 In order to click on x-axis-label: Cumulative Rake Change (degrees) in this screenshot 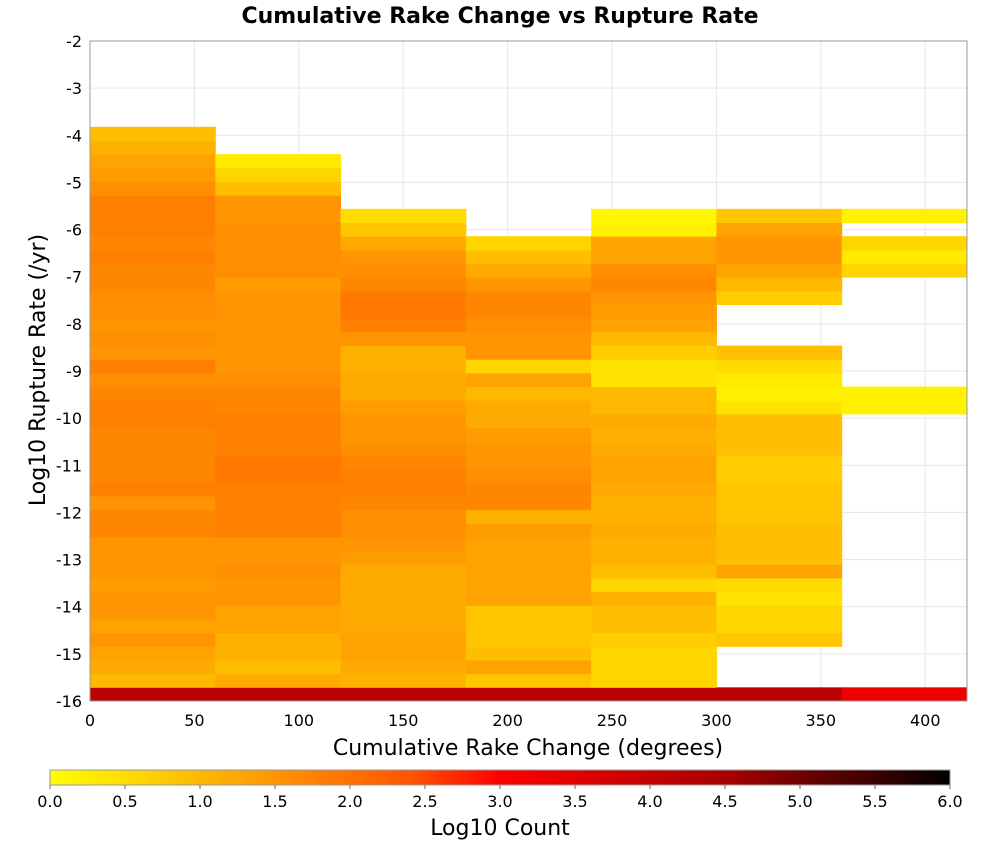, I will do `click(528, 748)`.